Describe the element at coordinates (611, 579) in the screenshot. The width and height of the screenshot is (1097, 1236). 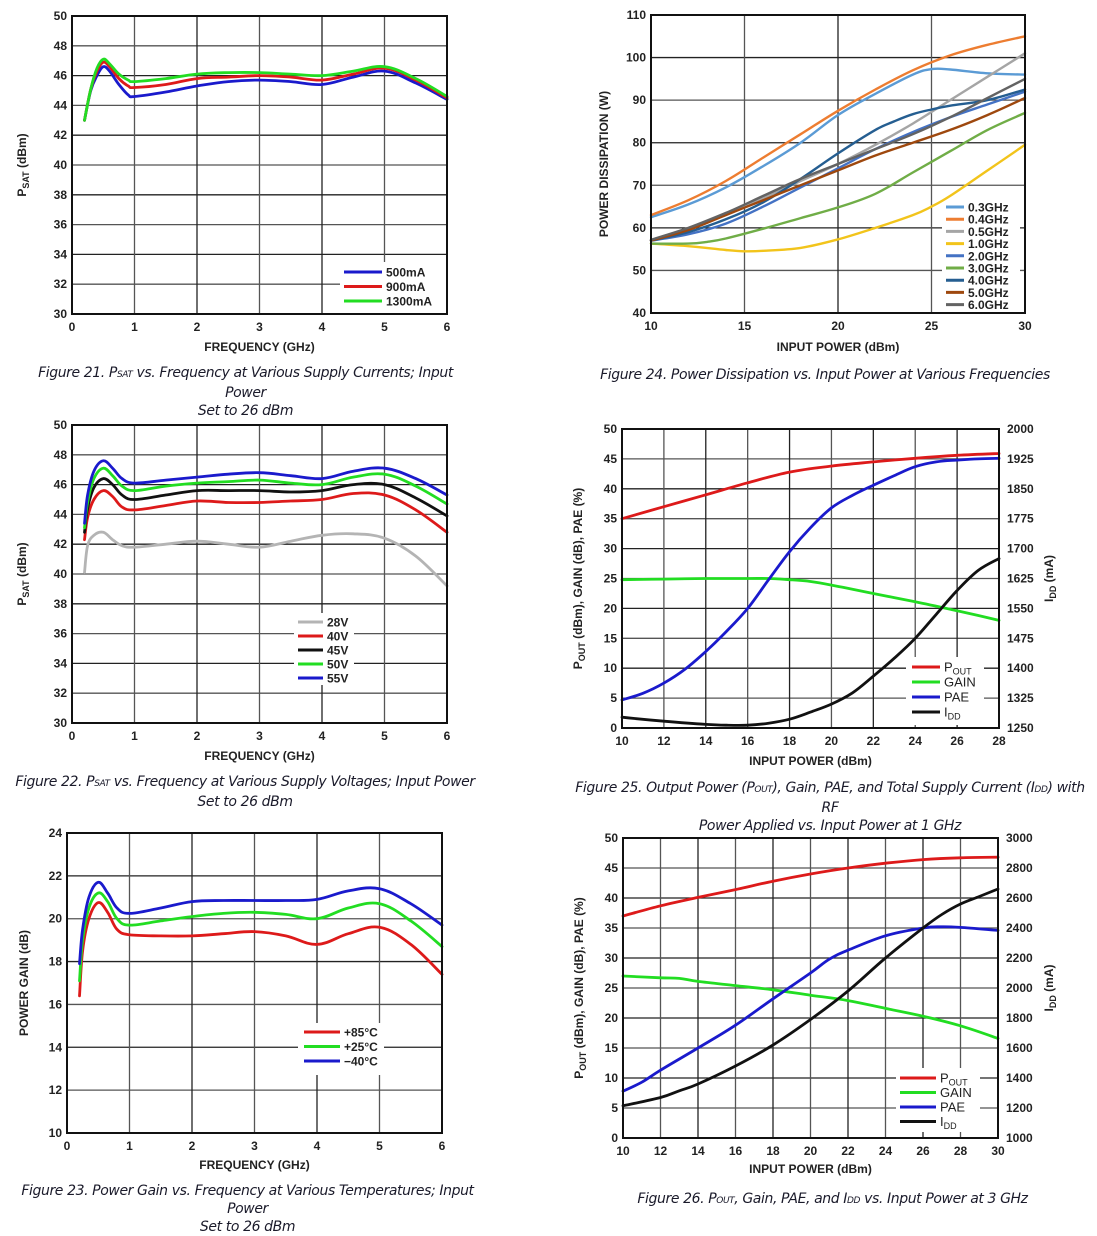
I see `y-tick-label: 25` at that location.